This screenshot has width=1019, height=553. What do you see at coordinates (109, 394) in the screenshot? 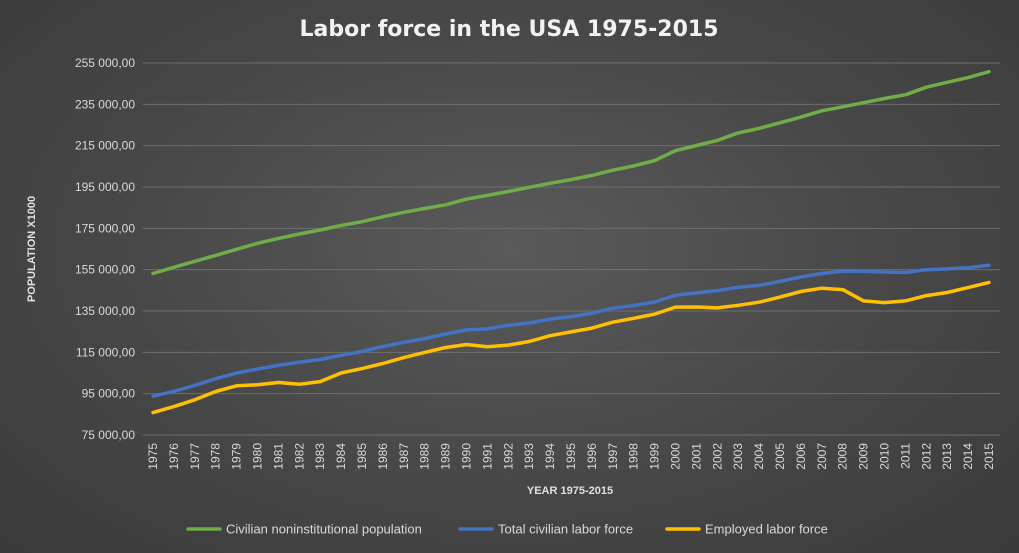
I see `y-tick-label: 95 000,00` at bounding box center [109, 394].